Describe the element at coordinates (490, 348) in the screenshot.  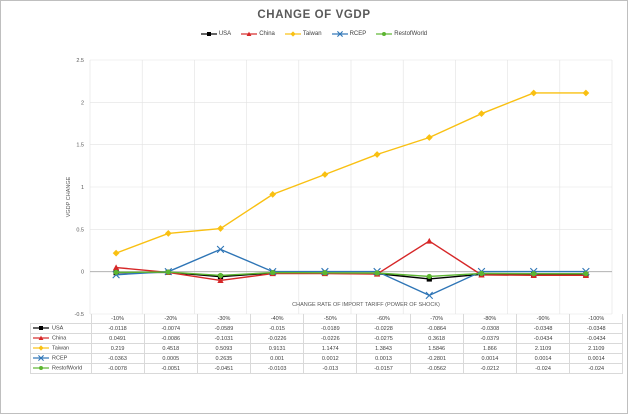
I see `table-cell: 1.866` at that location.